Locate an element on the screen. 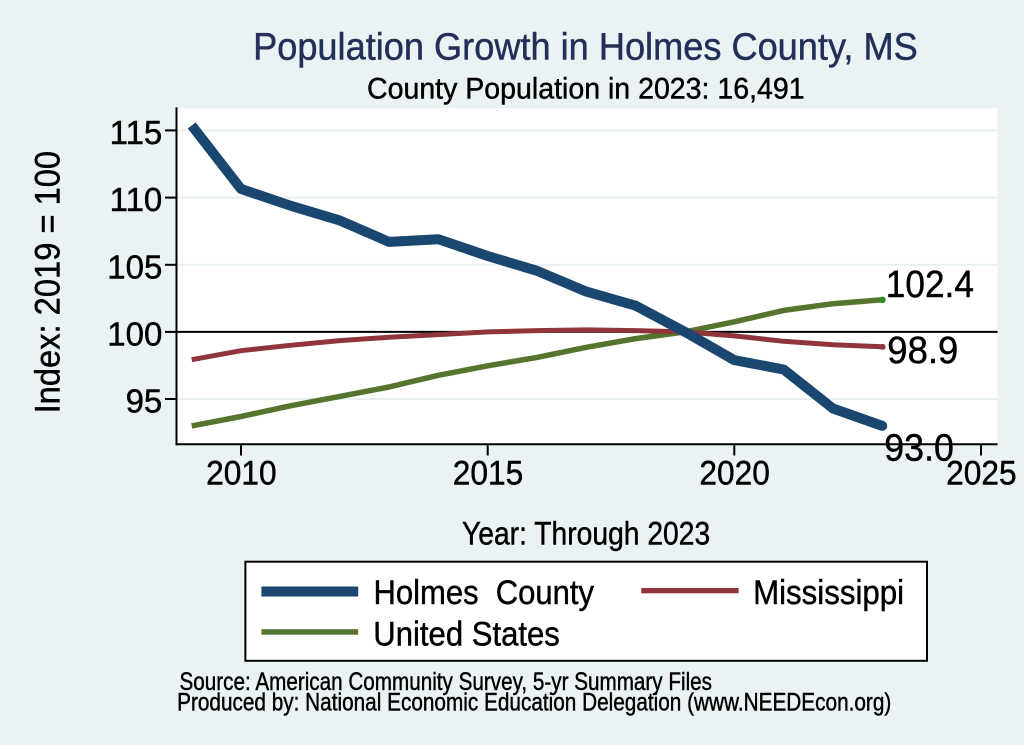 The width and height of the screenshot is (1024, 745). svg-text: 93.0 is located at coordinates (919, 449).